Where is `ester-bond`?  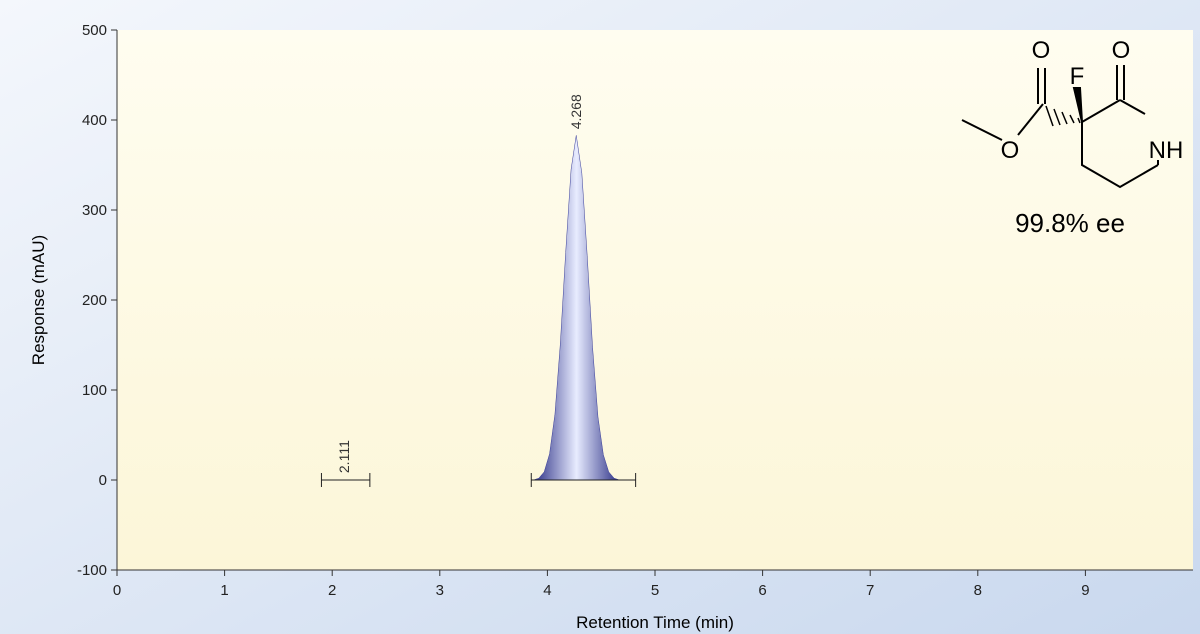
ester-bond is located at coordinates (1030, 119).